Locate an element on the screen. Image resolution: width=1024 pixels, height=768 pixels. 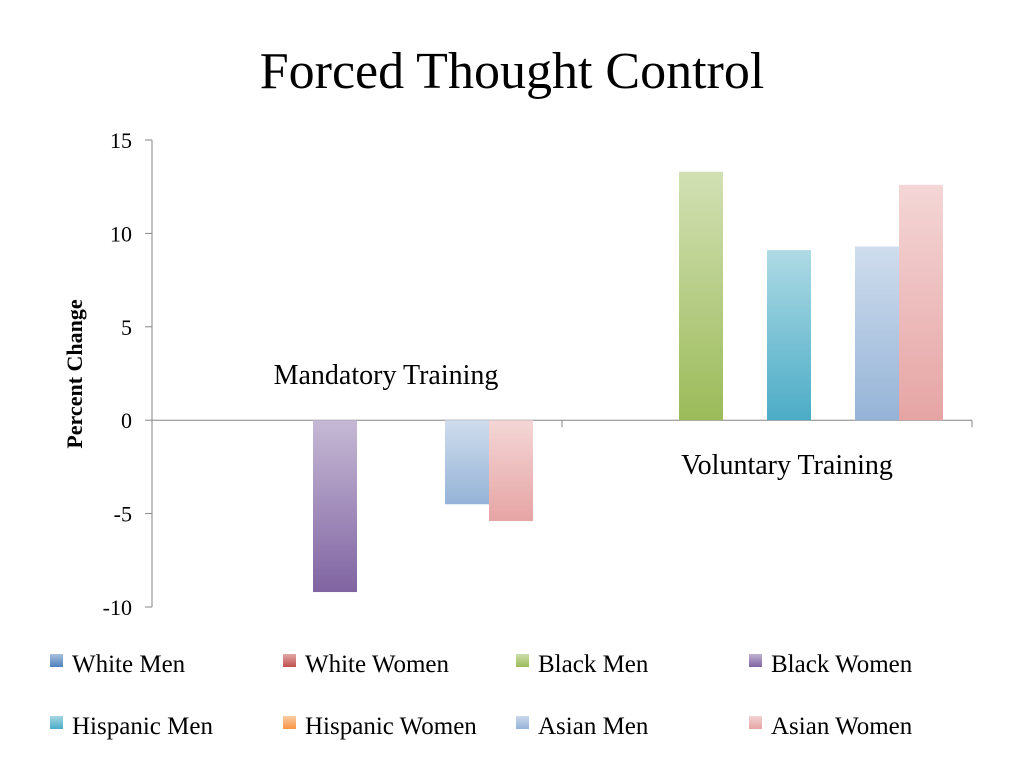
legend-item-hispanic-men: Hispanic Men is located at coordinates (131, 726).